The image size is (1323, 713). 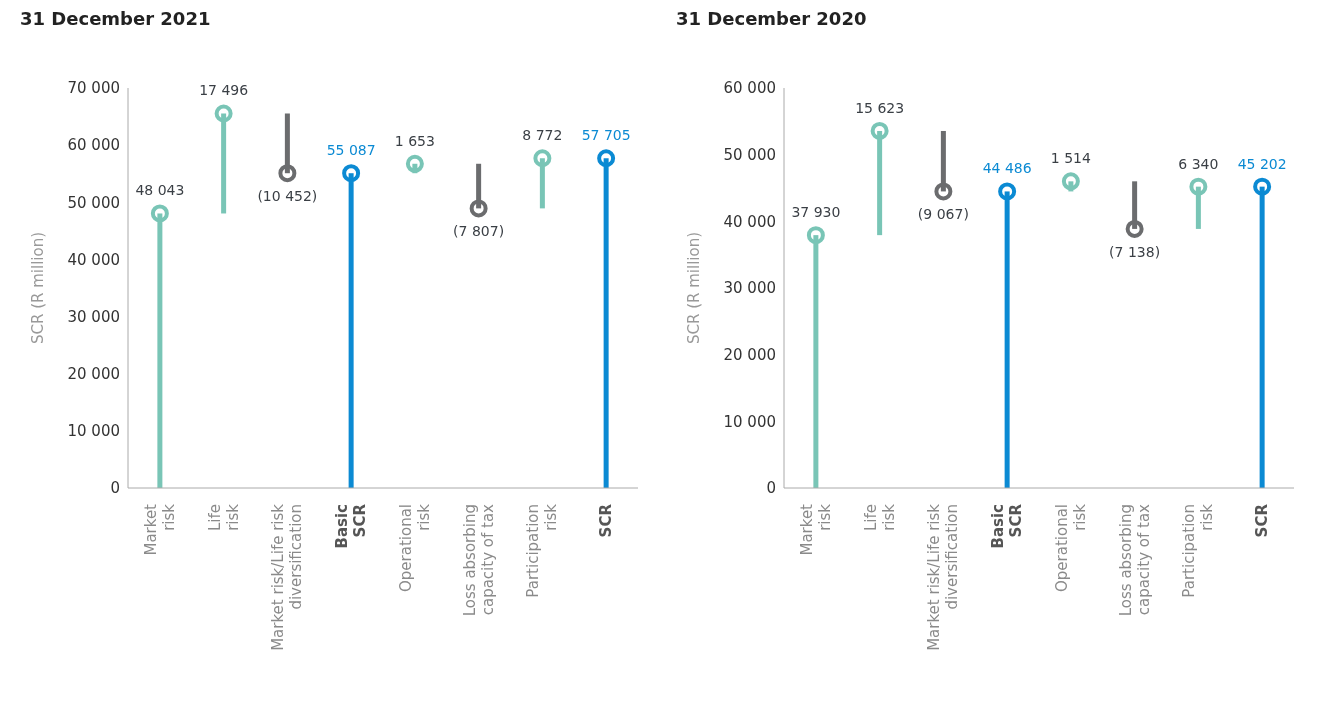 What do you see at coordinates (1262, 163) in the screenshot?
I see `data-label: 45 202` at bounding box center [1262, 163].